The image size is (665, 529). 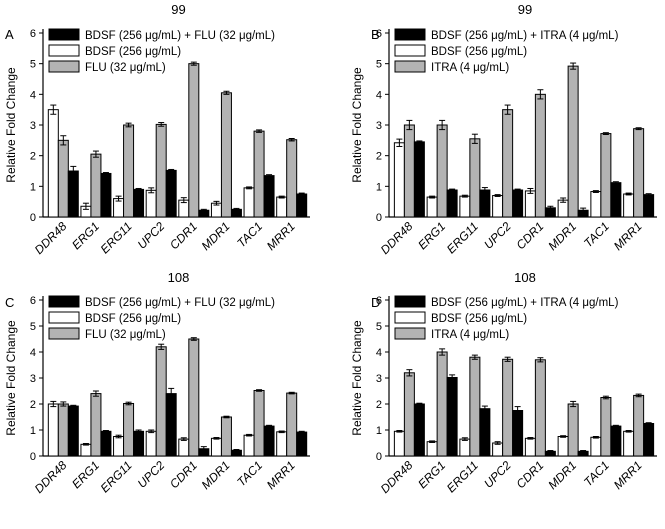 I want to click on panel-label: C, so click(x=9, y=302).